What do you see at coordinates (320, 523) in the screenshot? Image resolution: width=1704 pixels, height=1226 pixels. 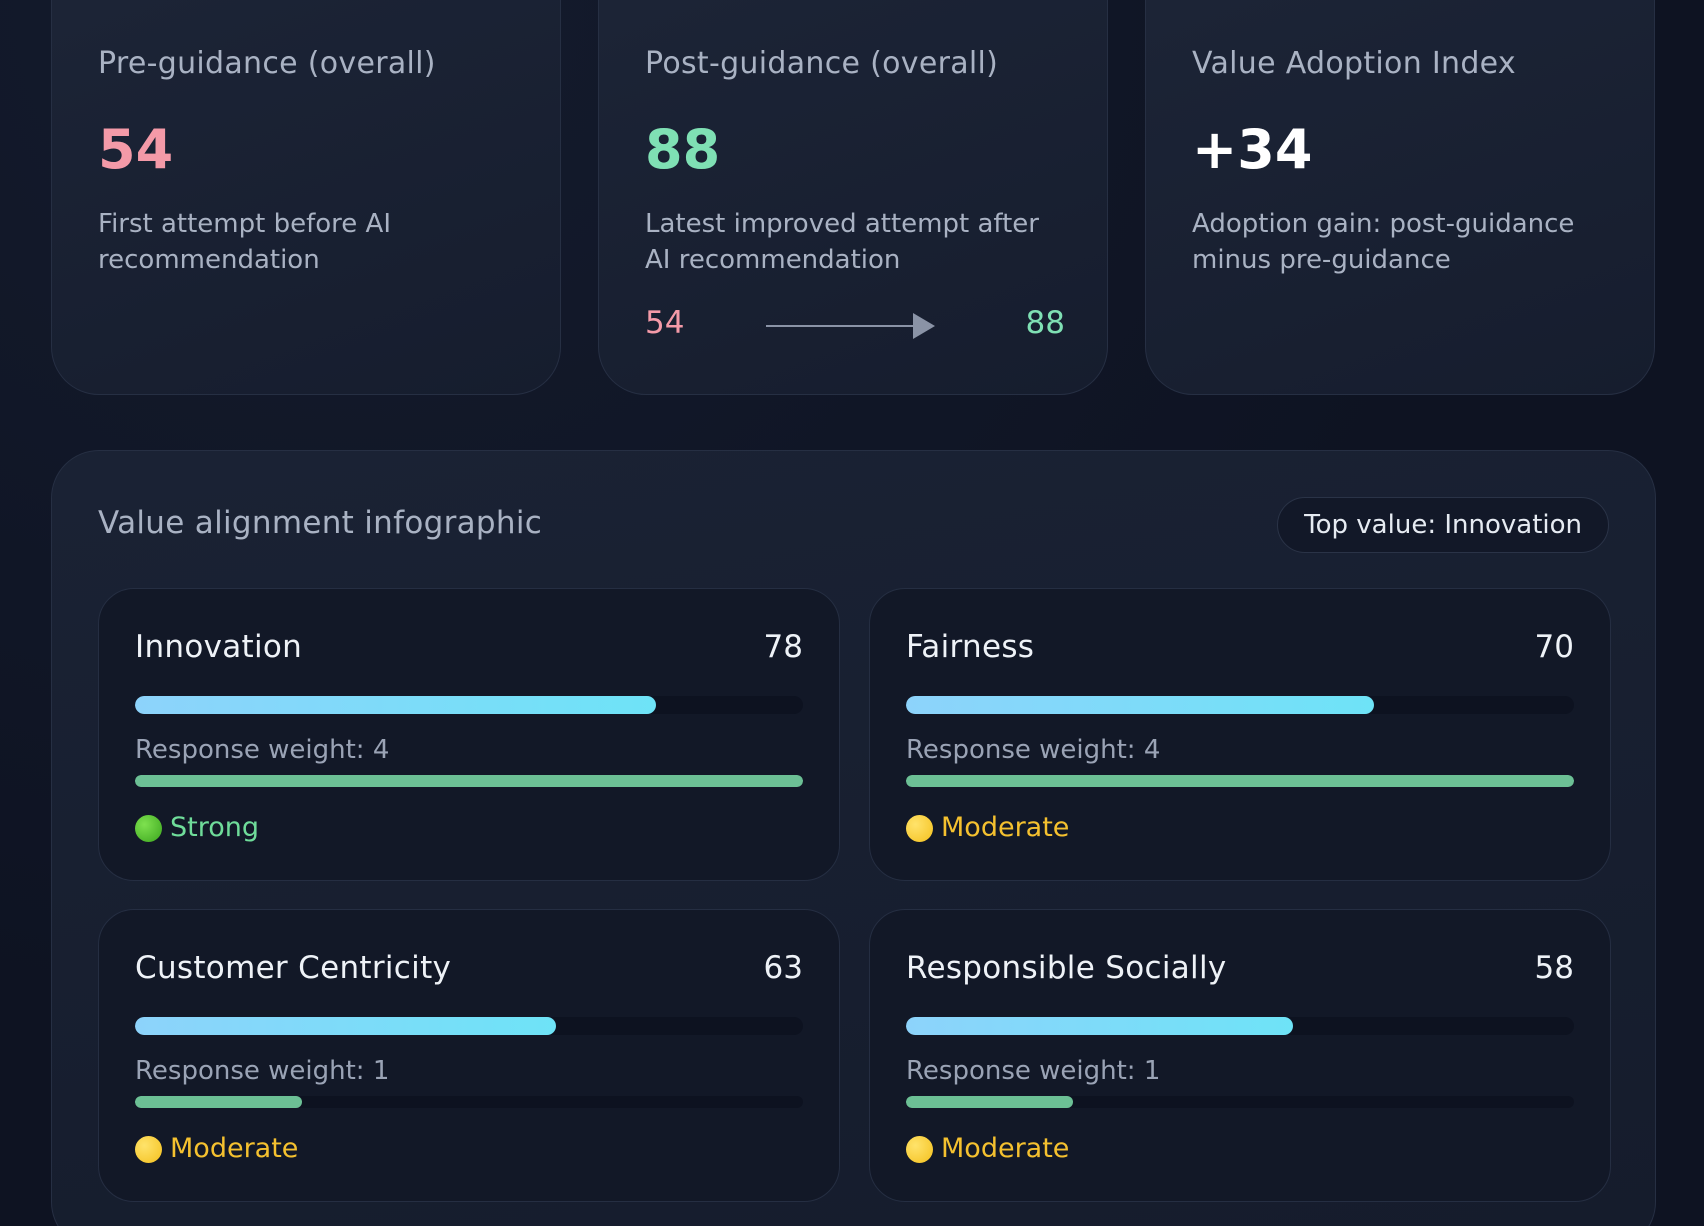 I see `panel-title: Value alignment infographic` at bounding box center [320, 523].